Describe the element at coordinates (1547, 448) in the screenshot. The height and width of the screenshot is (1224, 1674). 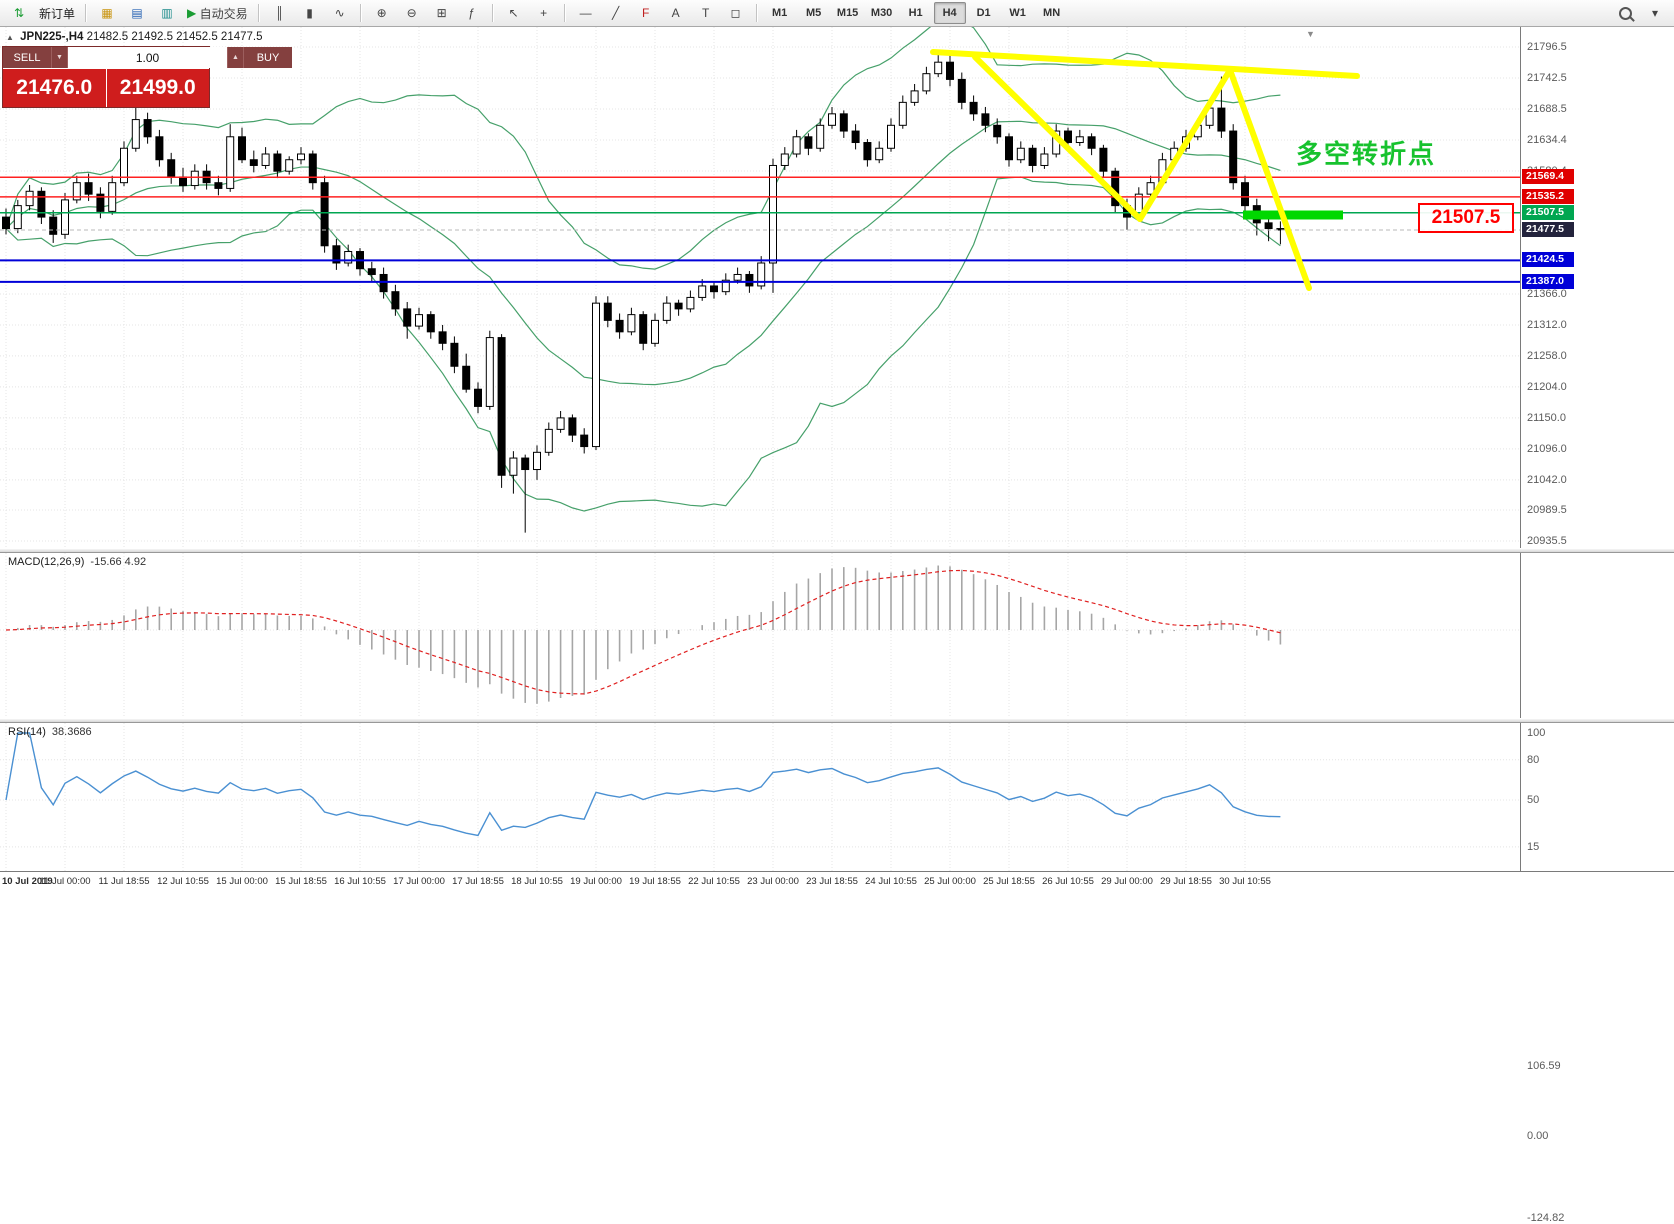
I see `price-tick-label: 21096.0` at that location.